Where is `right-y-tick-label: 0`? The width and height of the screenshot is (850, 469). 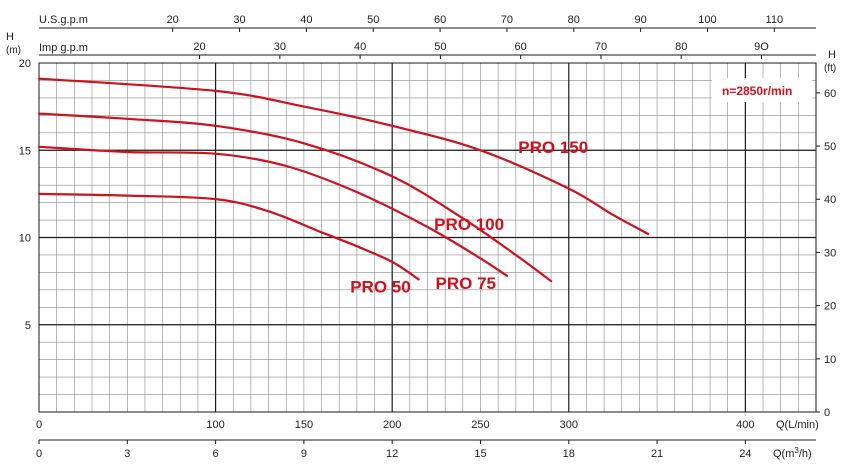
right-y-tick-label: 0 is located at coordinates (827, 413).